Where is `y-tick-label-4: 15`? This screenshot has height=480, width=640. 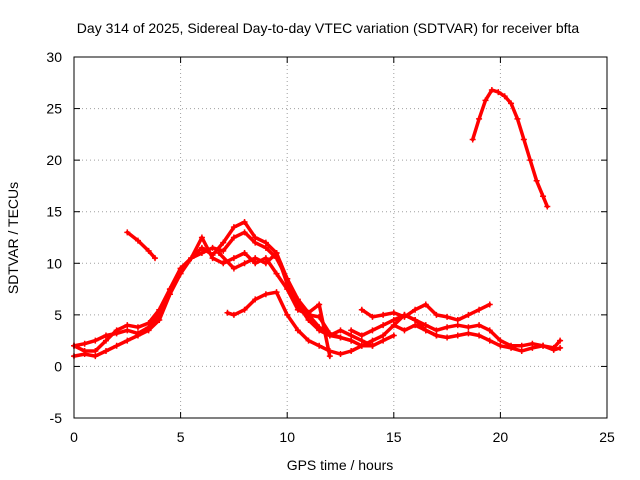
y-tick-label-4: 15 is located at coordinates (54, 212).